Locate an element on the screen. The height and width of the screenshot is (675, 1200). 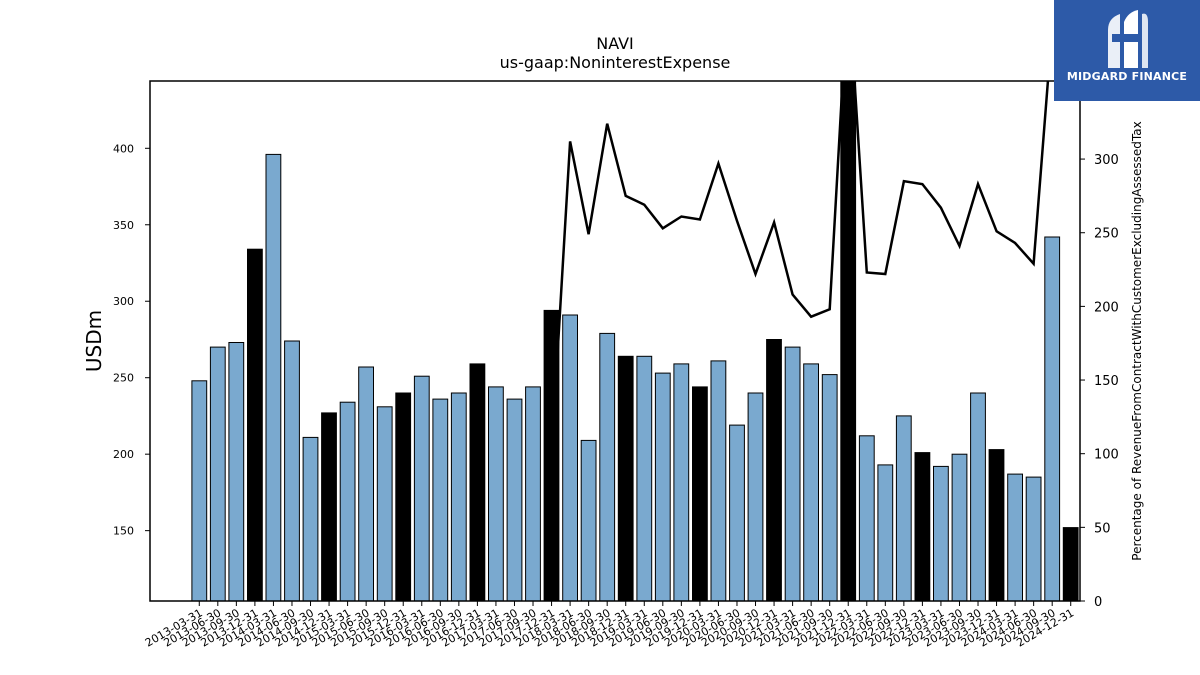
midgard-finance-logo: MIDGARD FINANCE is located at coordinates (1127, 50).